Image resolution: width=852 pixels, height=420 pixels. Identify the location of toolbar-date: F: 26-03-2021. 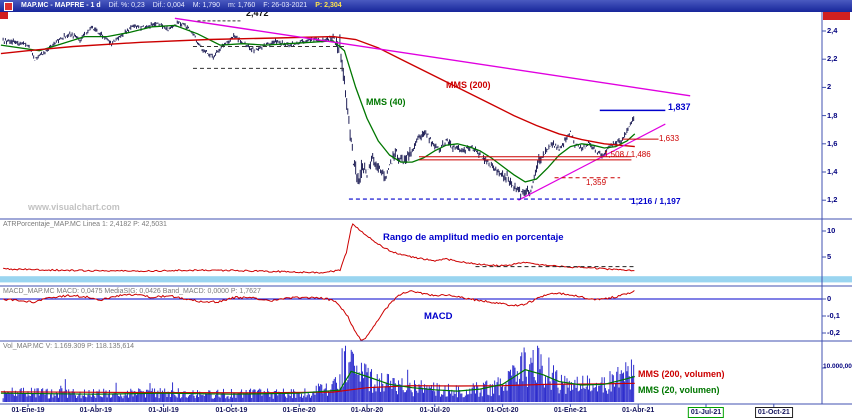
(285, 5).